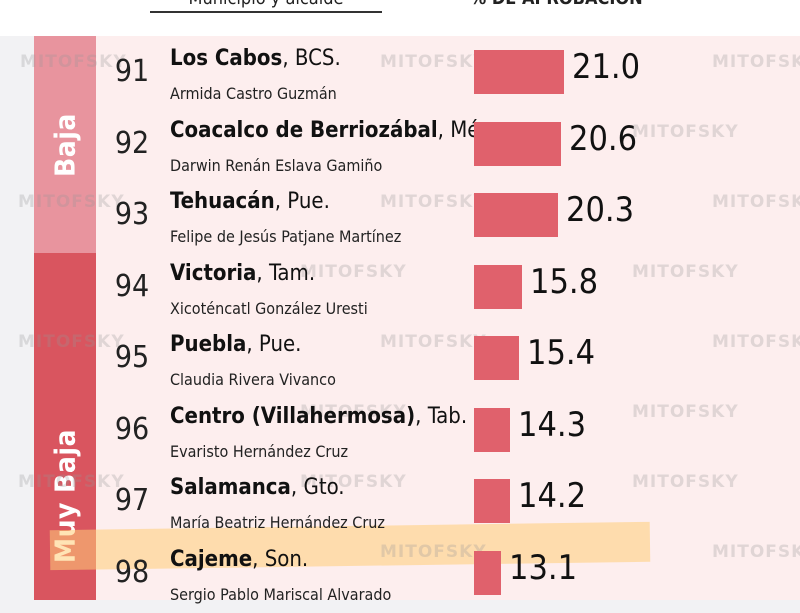 The image size is (800, 613). I want to click on municipality-name: Victoria, so click(213, 273).